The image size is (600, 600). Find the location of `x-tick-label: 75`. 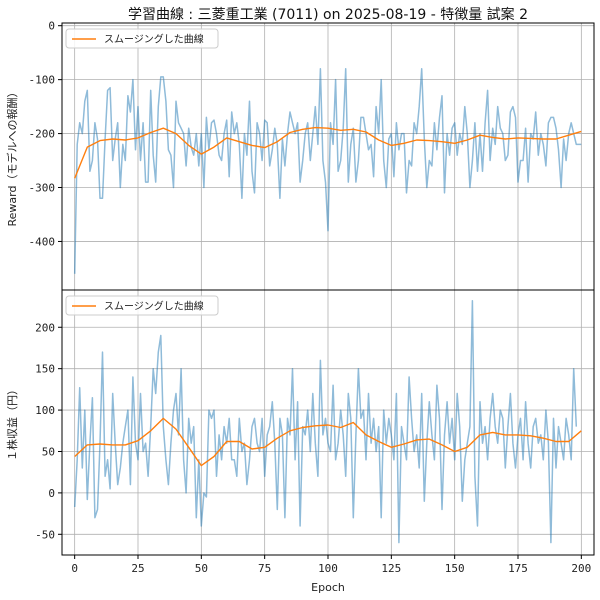

x-tick-label: 75 is located at coordinates (264, 568).